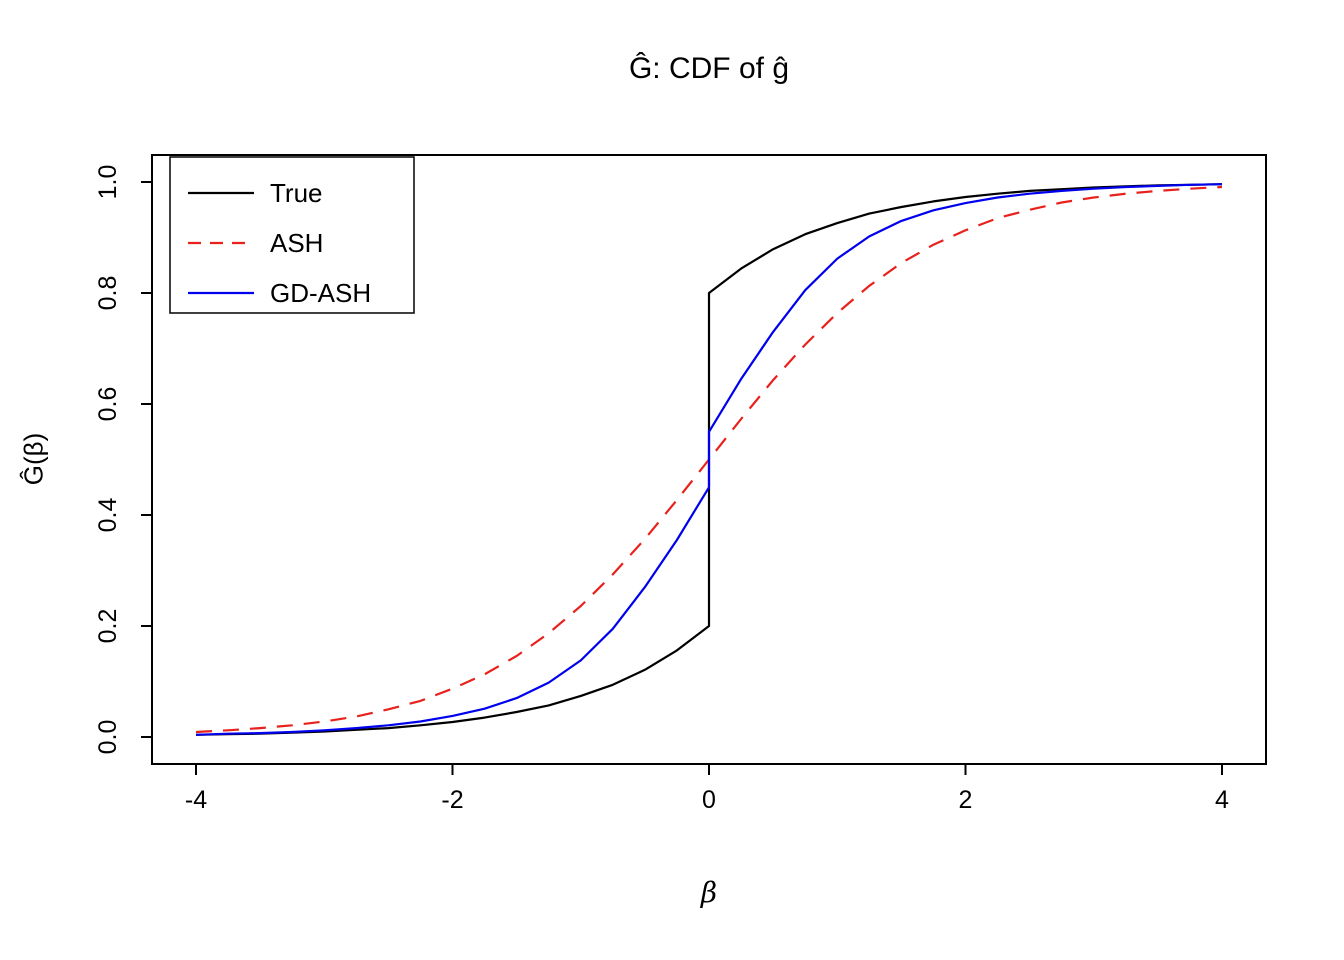 This screenshot has width=1344, height=960. I want to click on y-tick-label: 0.2, so click(108, 626).